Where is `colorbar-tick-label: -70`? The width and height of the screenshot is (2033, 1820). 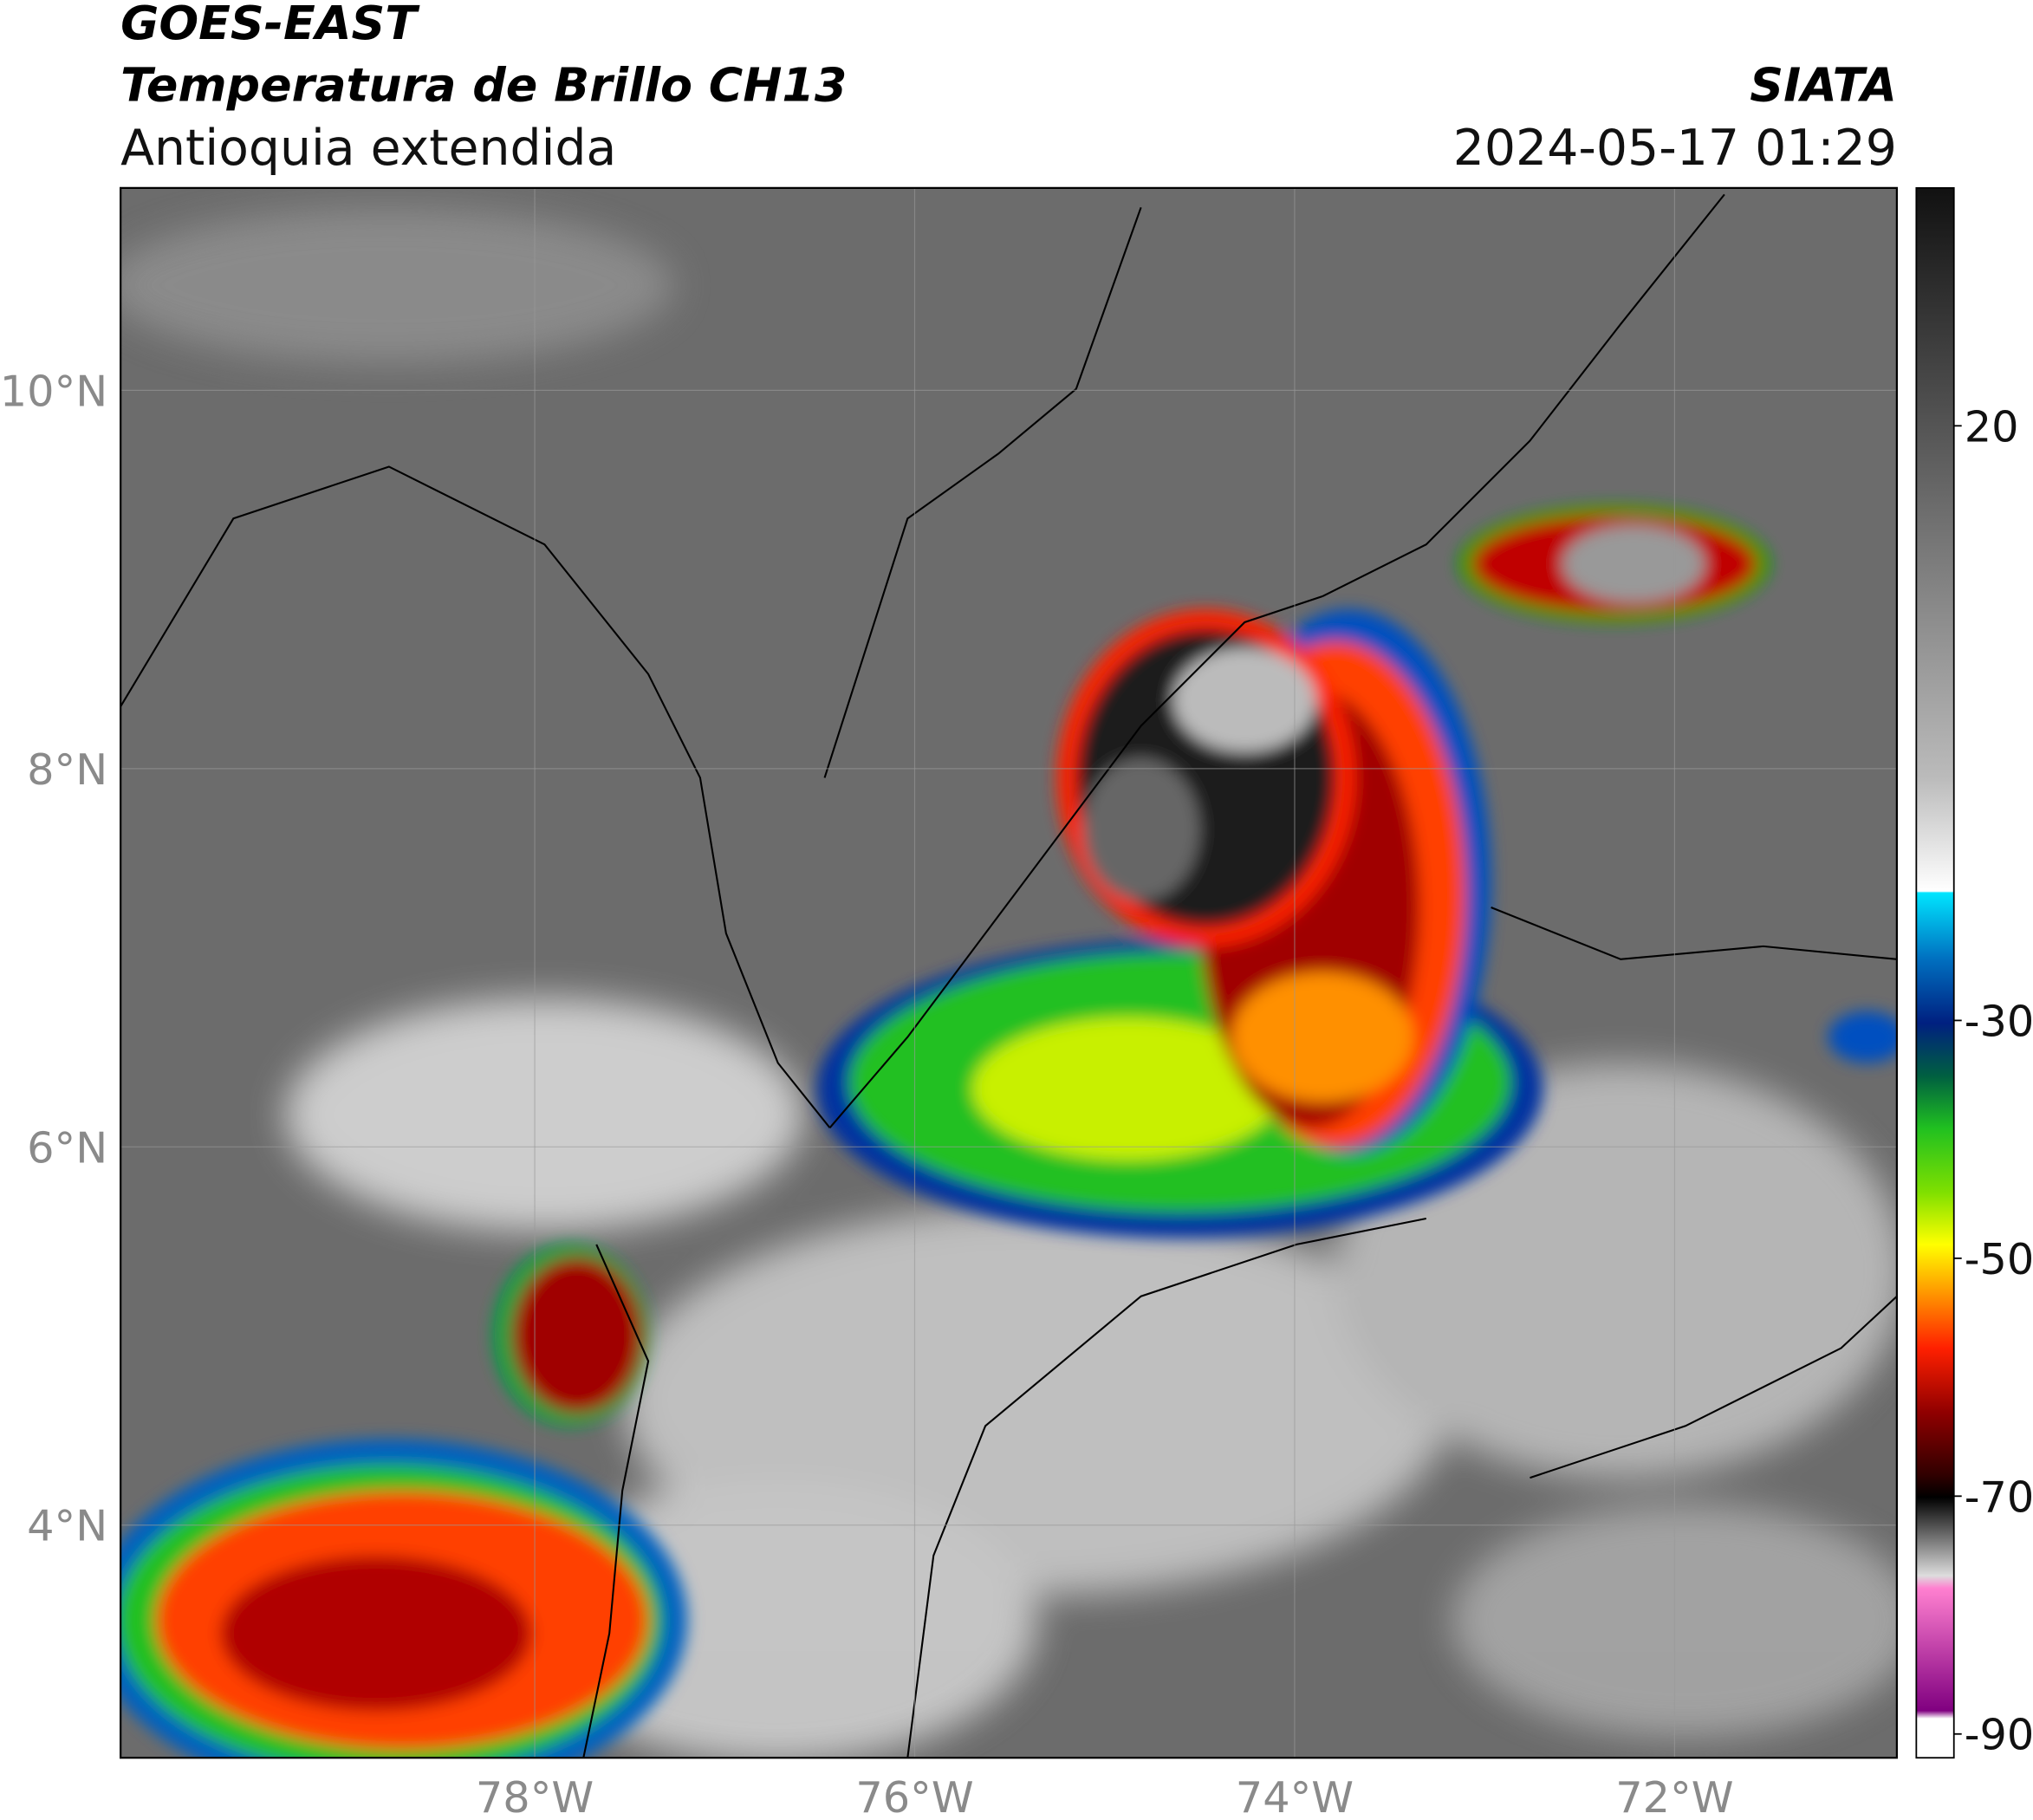 colorbar-tick-label: -70 is located at coordinates (1999, 1497).